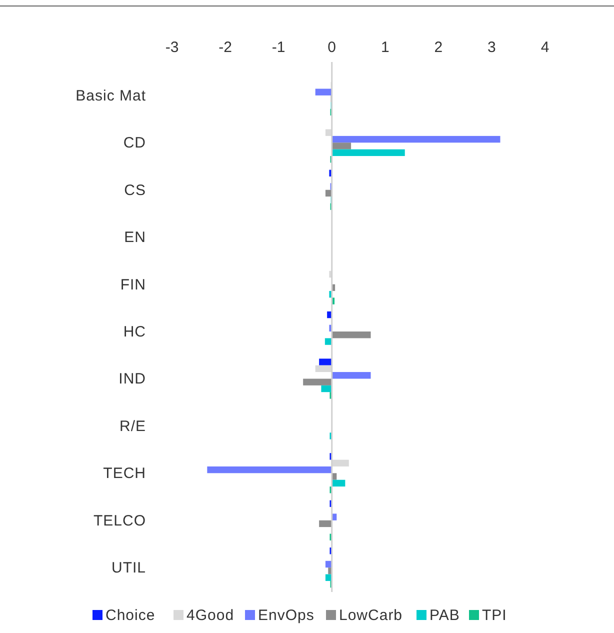  I want to click on y-tick-label: UTIL, so click(128, 568).